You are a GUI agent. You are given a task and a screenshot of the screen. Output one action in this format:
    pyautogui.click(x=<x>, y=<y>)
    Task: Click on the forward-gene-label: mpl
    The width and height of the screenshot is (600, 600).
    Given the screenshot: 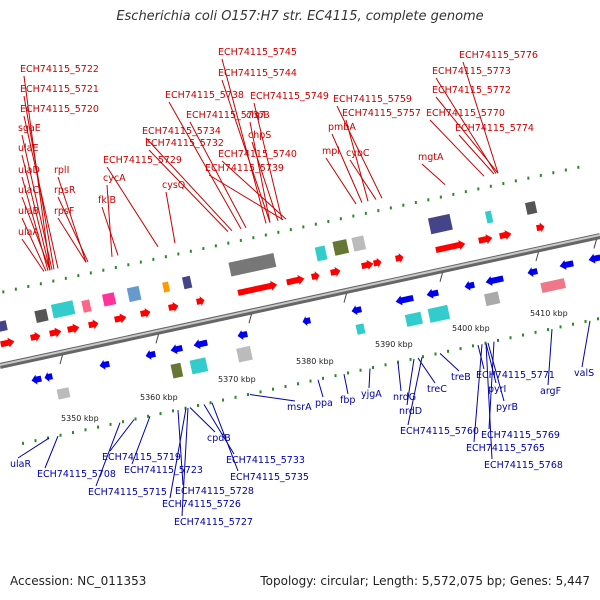 What is the action you would take?
    pyautogui.click(x=331, y=151)
    